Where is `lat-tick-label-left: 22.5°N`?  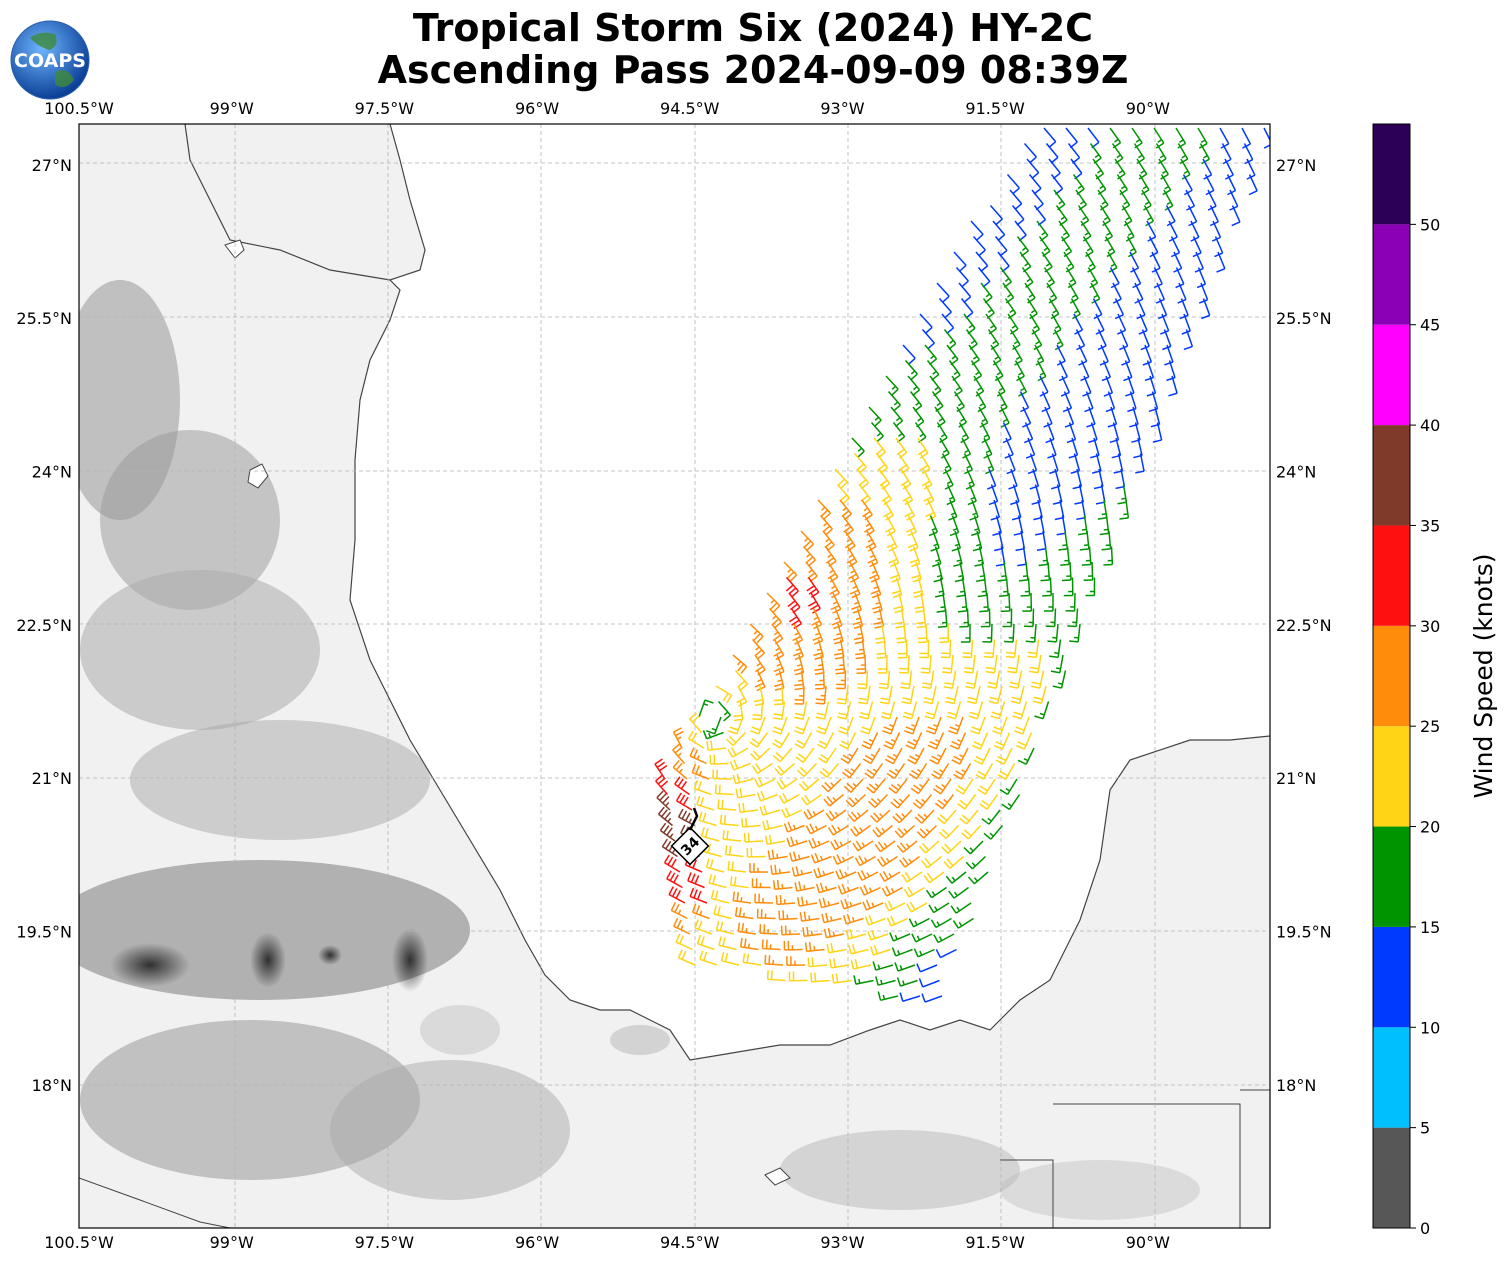 lat-tick-label-left: 22.5°N is located at coordinates (44, 625).